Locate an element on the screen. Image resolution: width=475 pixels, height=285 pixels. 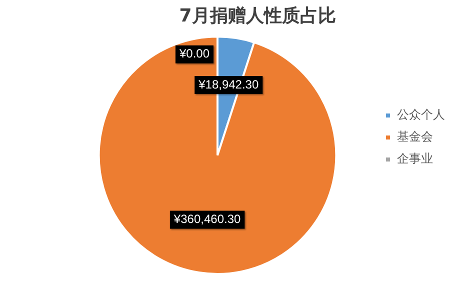
legend-label: 基金会 is located at coordinates (415, 137).